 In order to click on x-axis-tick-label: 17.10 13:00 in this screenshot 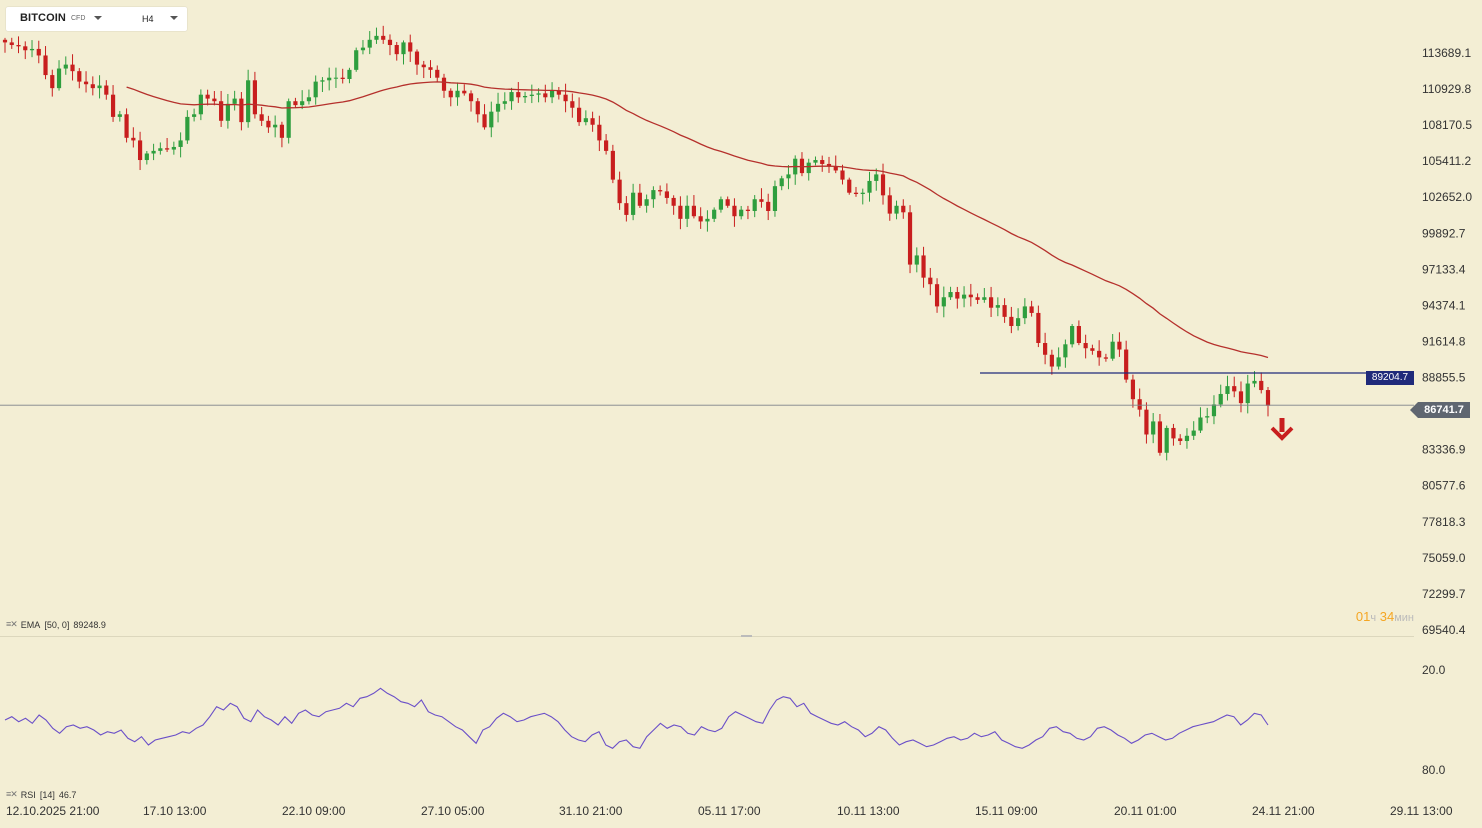, I will do `click(175, 811)`.